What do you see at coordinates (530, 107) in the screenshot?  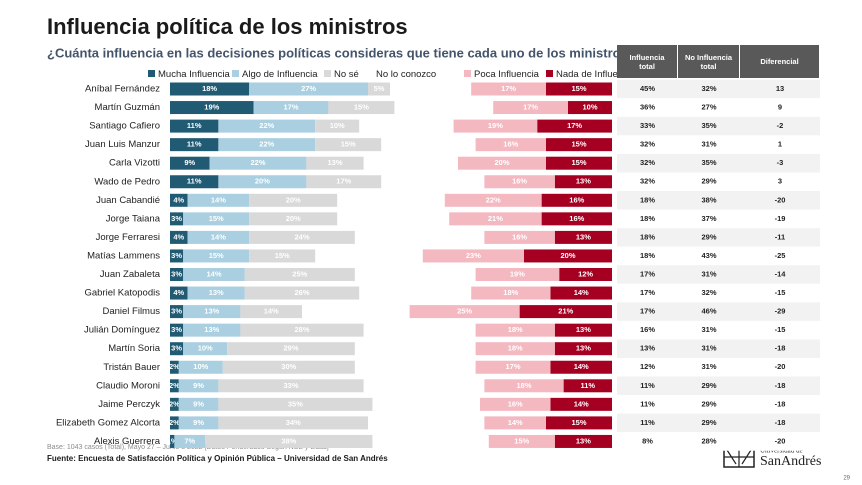 I see `value-label: 17%` at bounding box center [530, 107].